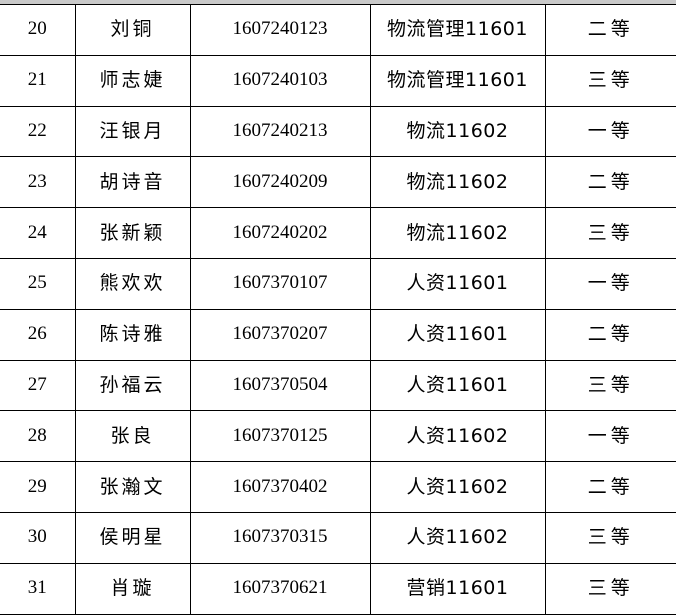 The width and height of the screenshot is (676, 615). What do you see at coordinates (133, 233) in the screenshot?
I see `cell-student-name: 张新颖` at bounding box center [133, 233].